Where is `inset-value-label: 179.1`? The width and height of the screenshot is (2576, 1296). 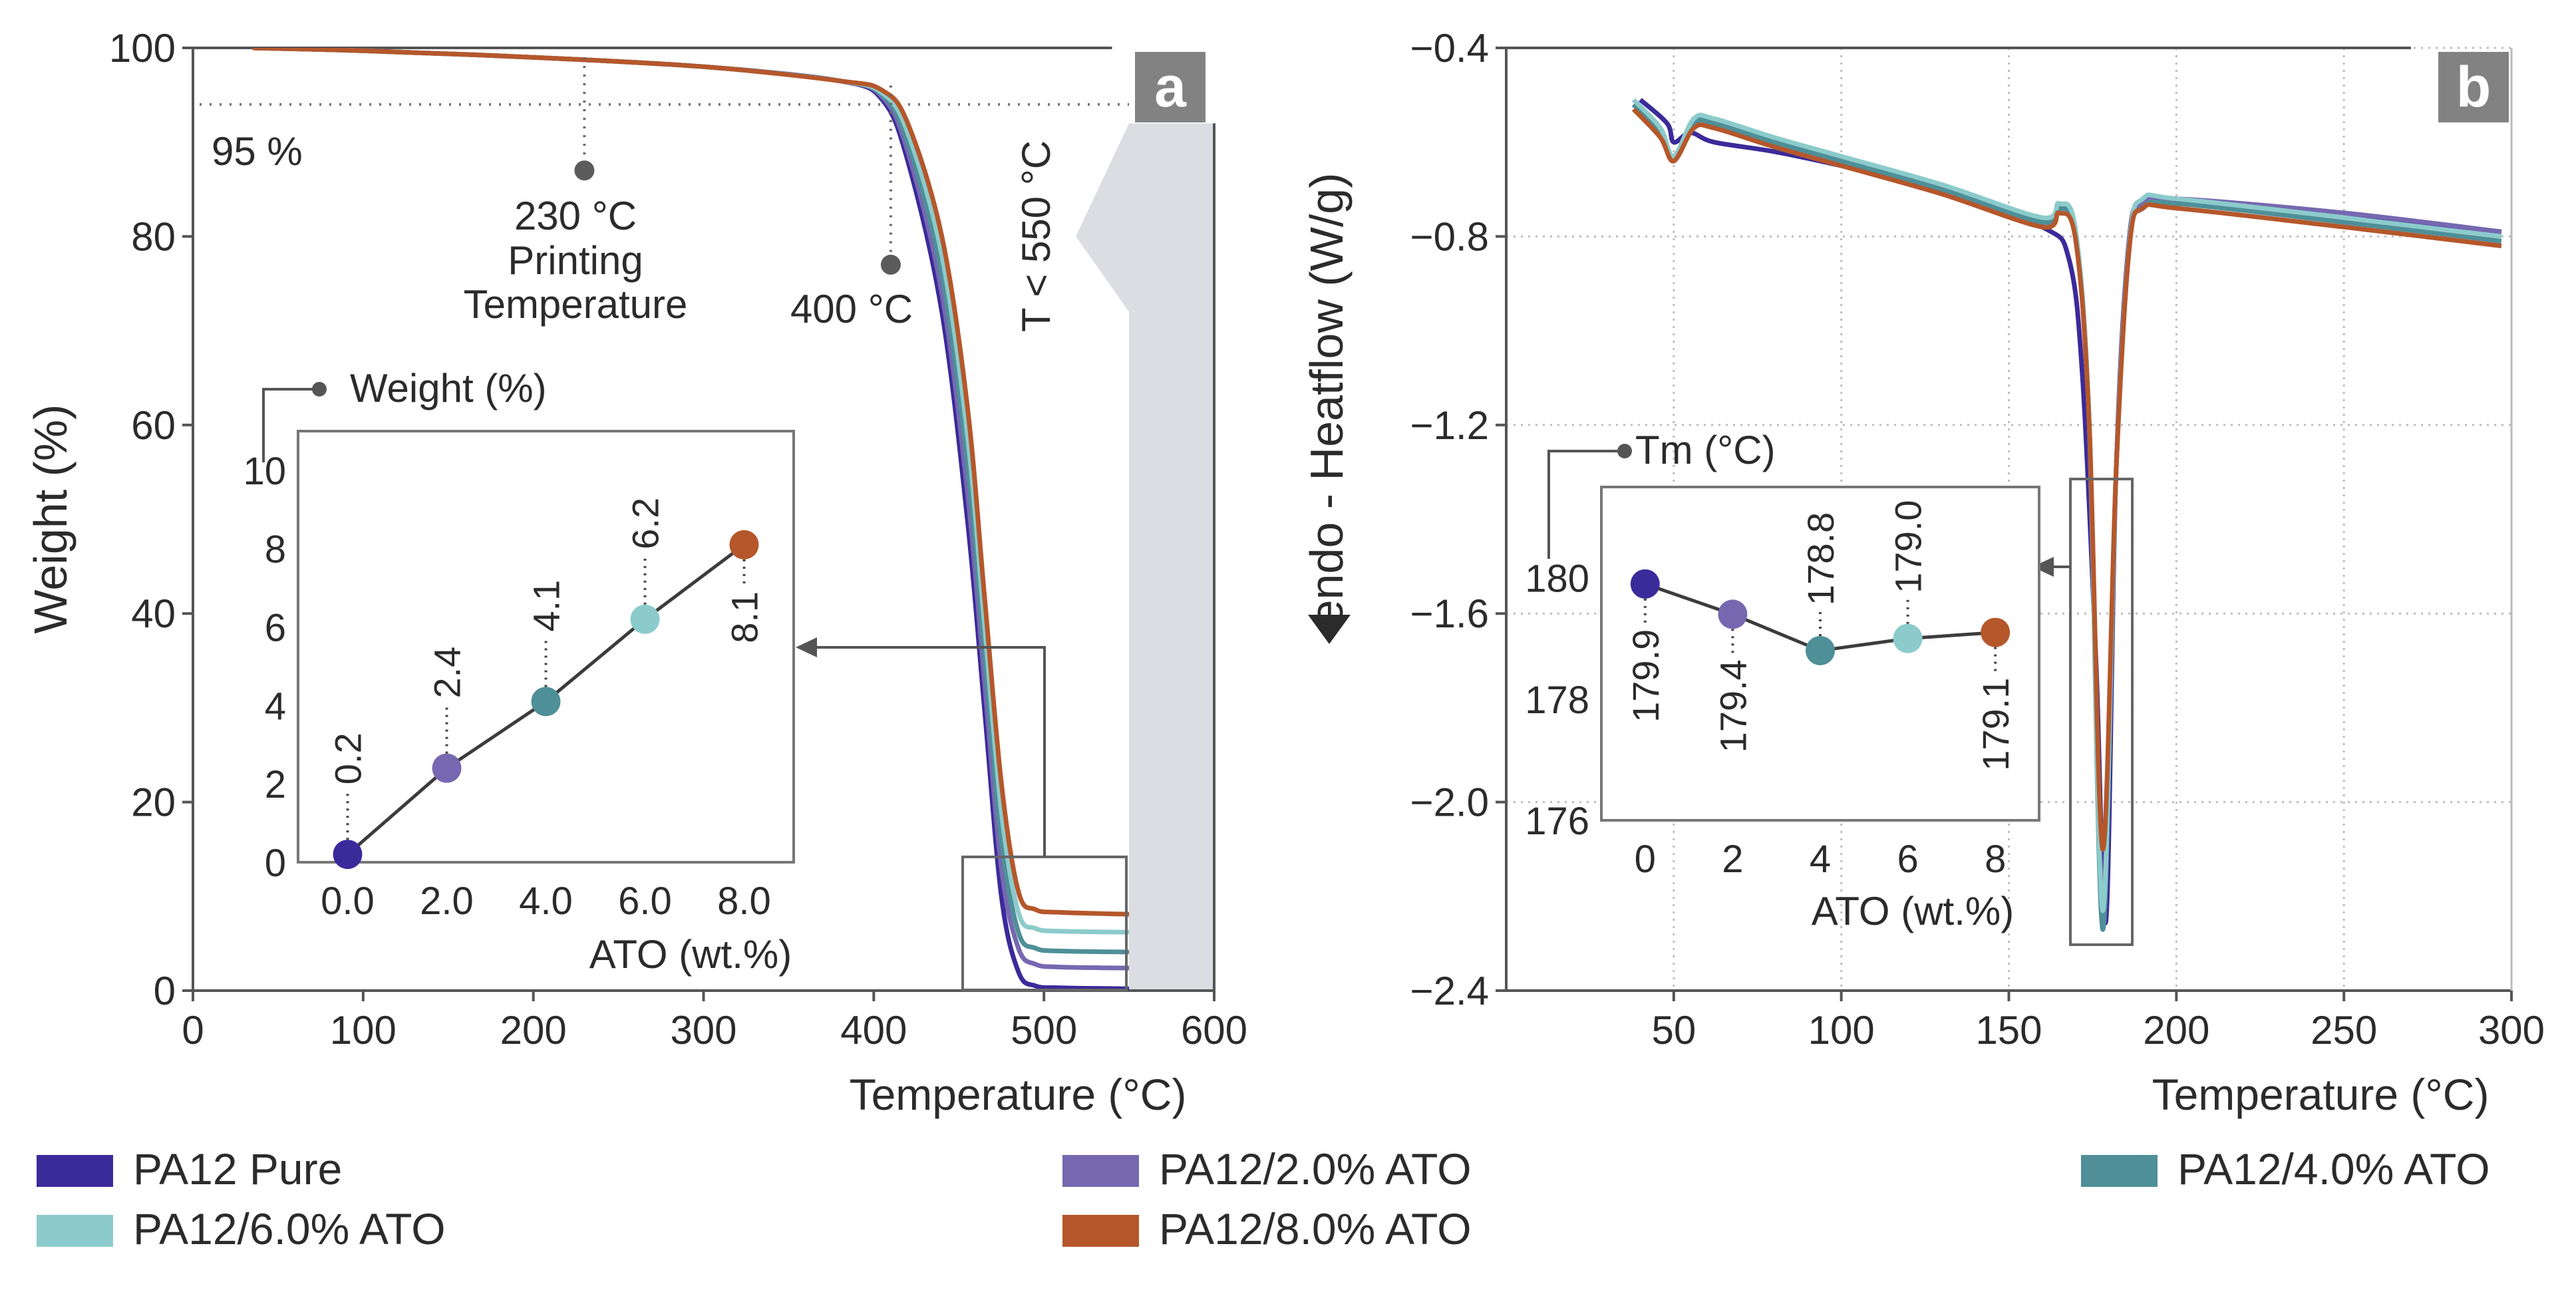 inset-value-label: 179.1 is located at coordinates (1995, 724).